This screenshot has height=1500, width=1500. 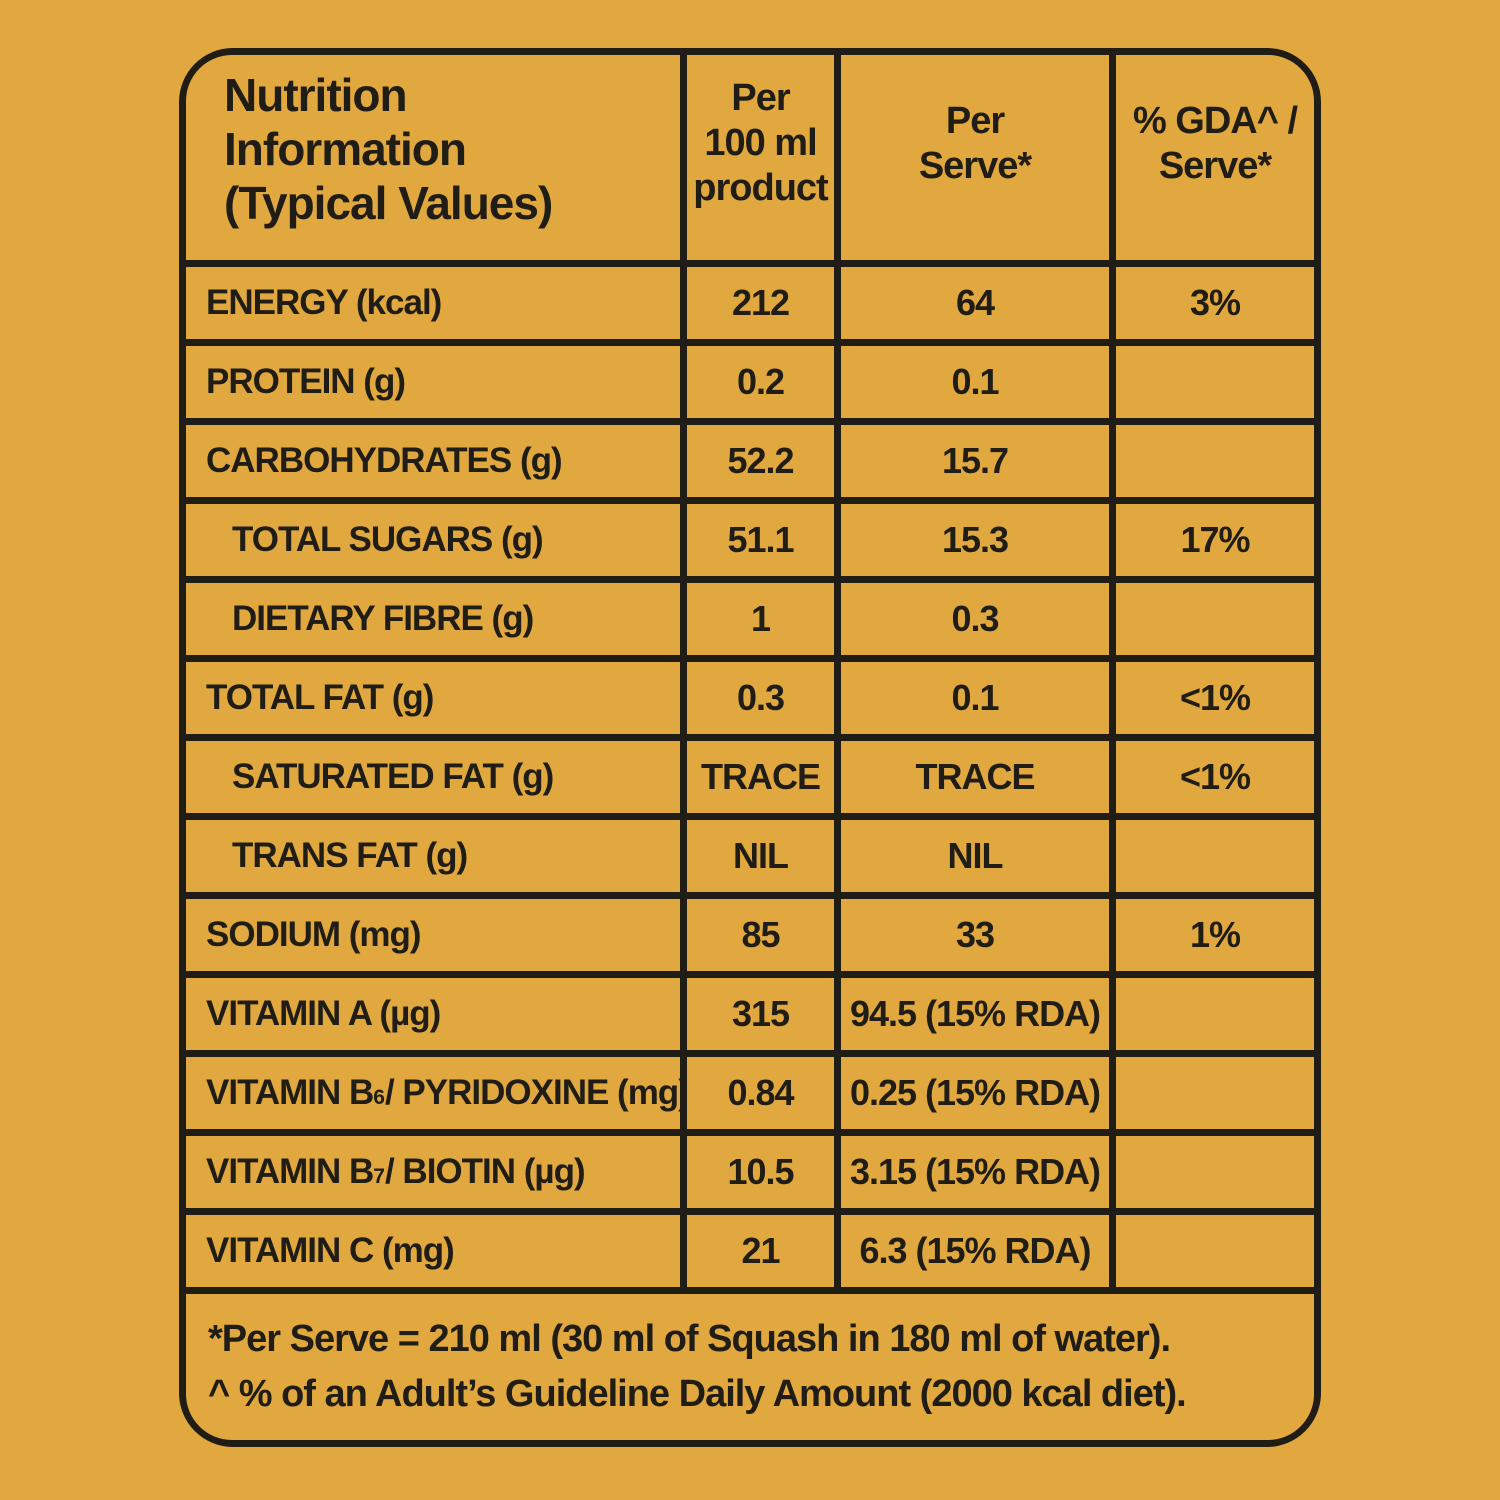 What do you see at coordinates (433, 157) in the screenshot?
I see `table-title: Nutrition Information (Typical Values)` at bounding box center [433, 157].